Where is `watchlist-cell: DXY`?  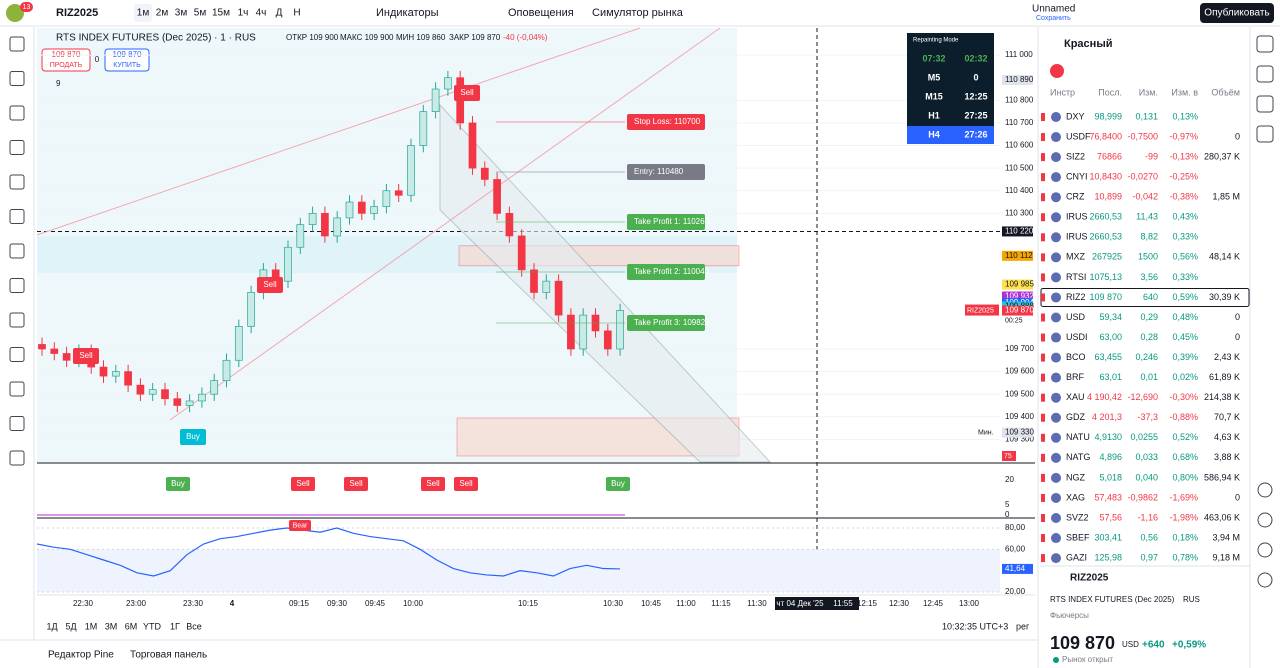
watchlist-cell: DXY is located at coordinates (1075, 116).